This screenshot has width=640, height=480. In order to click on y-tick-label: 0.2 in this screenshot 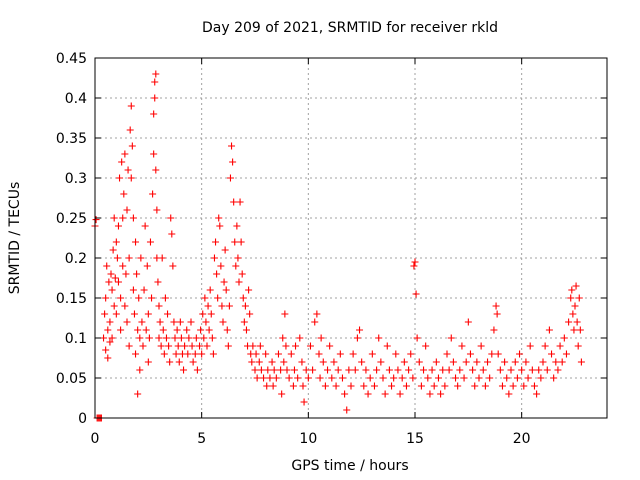, I will do `click(76, 259)`.